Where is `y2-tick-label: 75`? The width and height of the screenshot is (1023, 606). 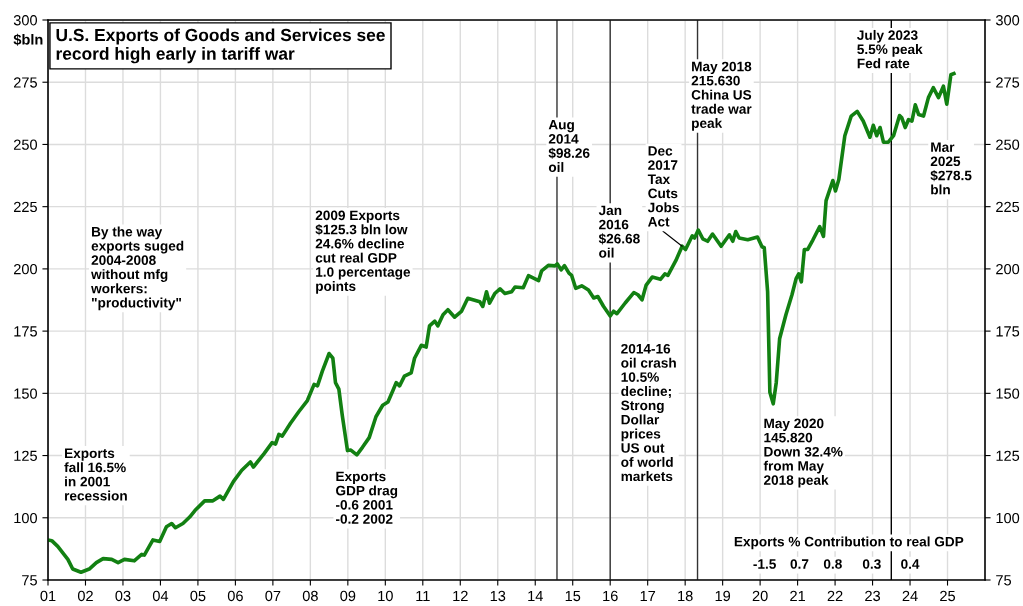 y2-tick-label: 75 is located at coordinates (1004, 580).